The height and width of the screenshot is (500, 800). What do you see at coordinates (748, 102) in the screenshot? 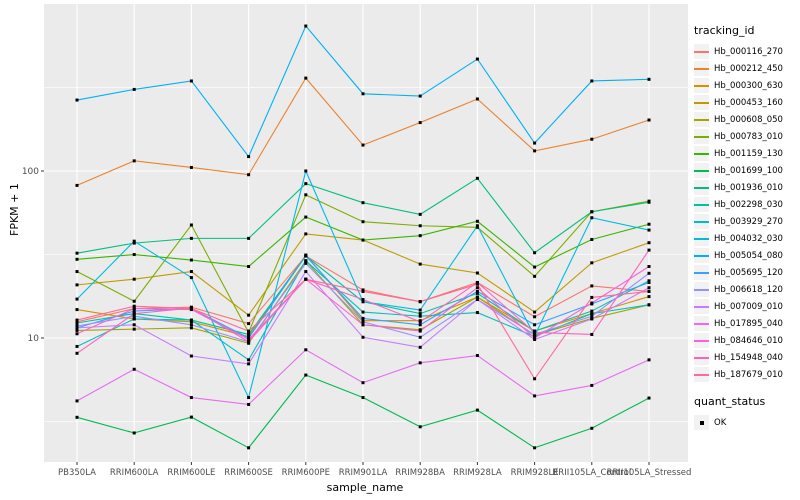
I see `legend-item-label: Hb_000453_160` at bounding box center [748, 102].